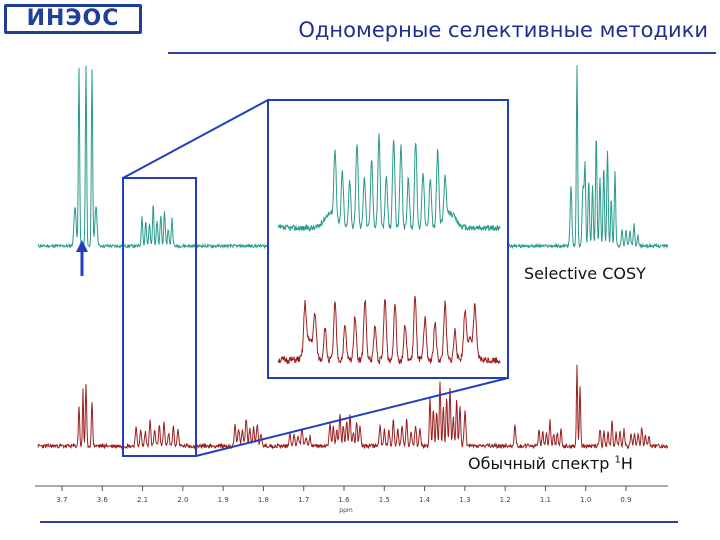 This screenshot has height=540, width=720. I want to click on x-tick-label: 1.9, so click(223, 500).